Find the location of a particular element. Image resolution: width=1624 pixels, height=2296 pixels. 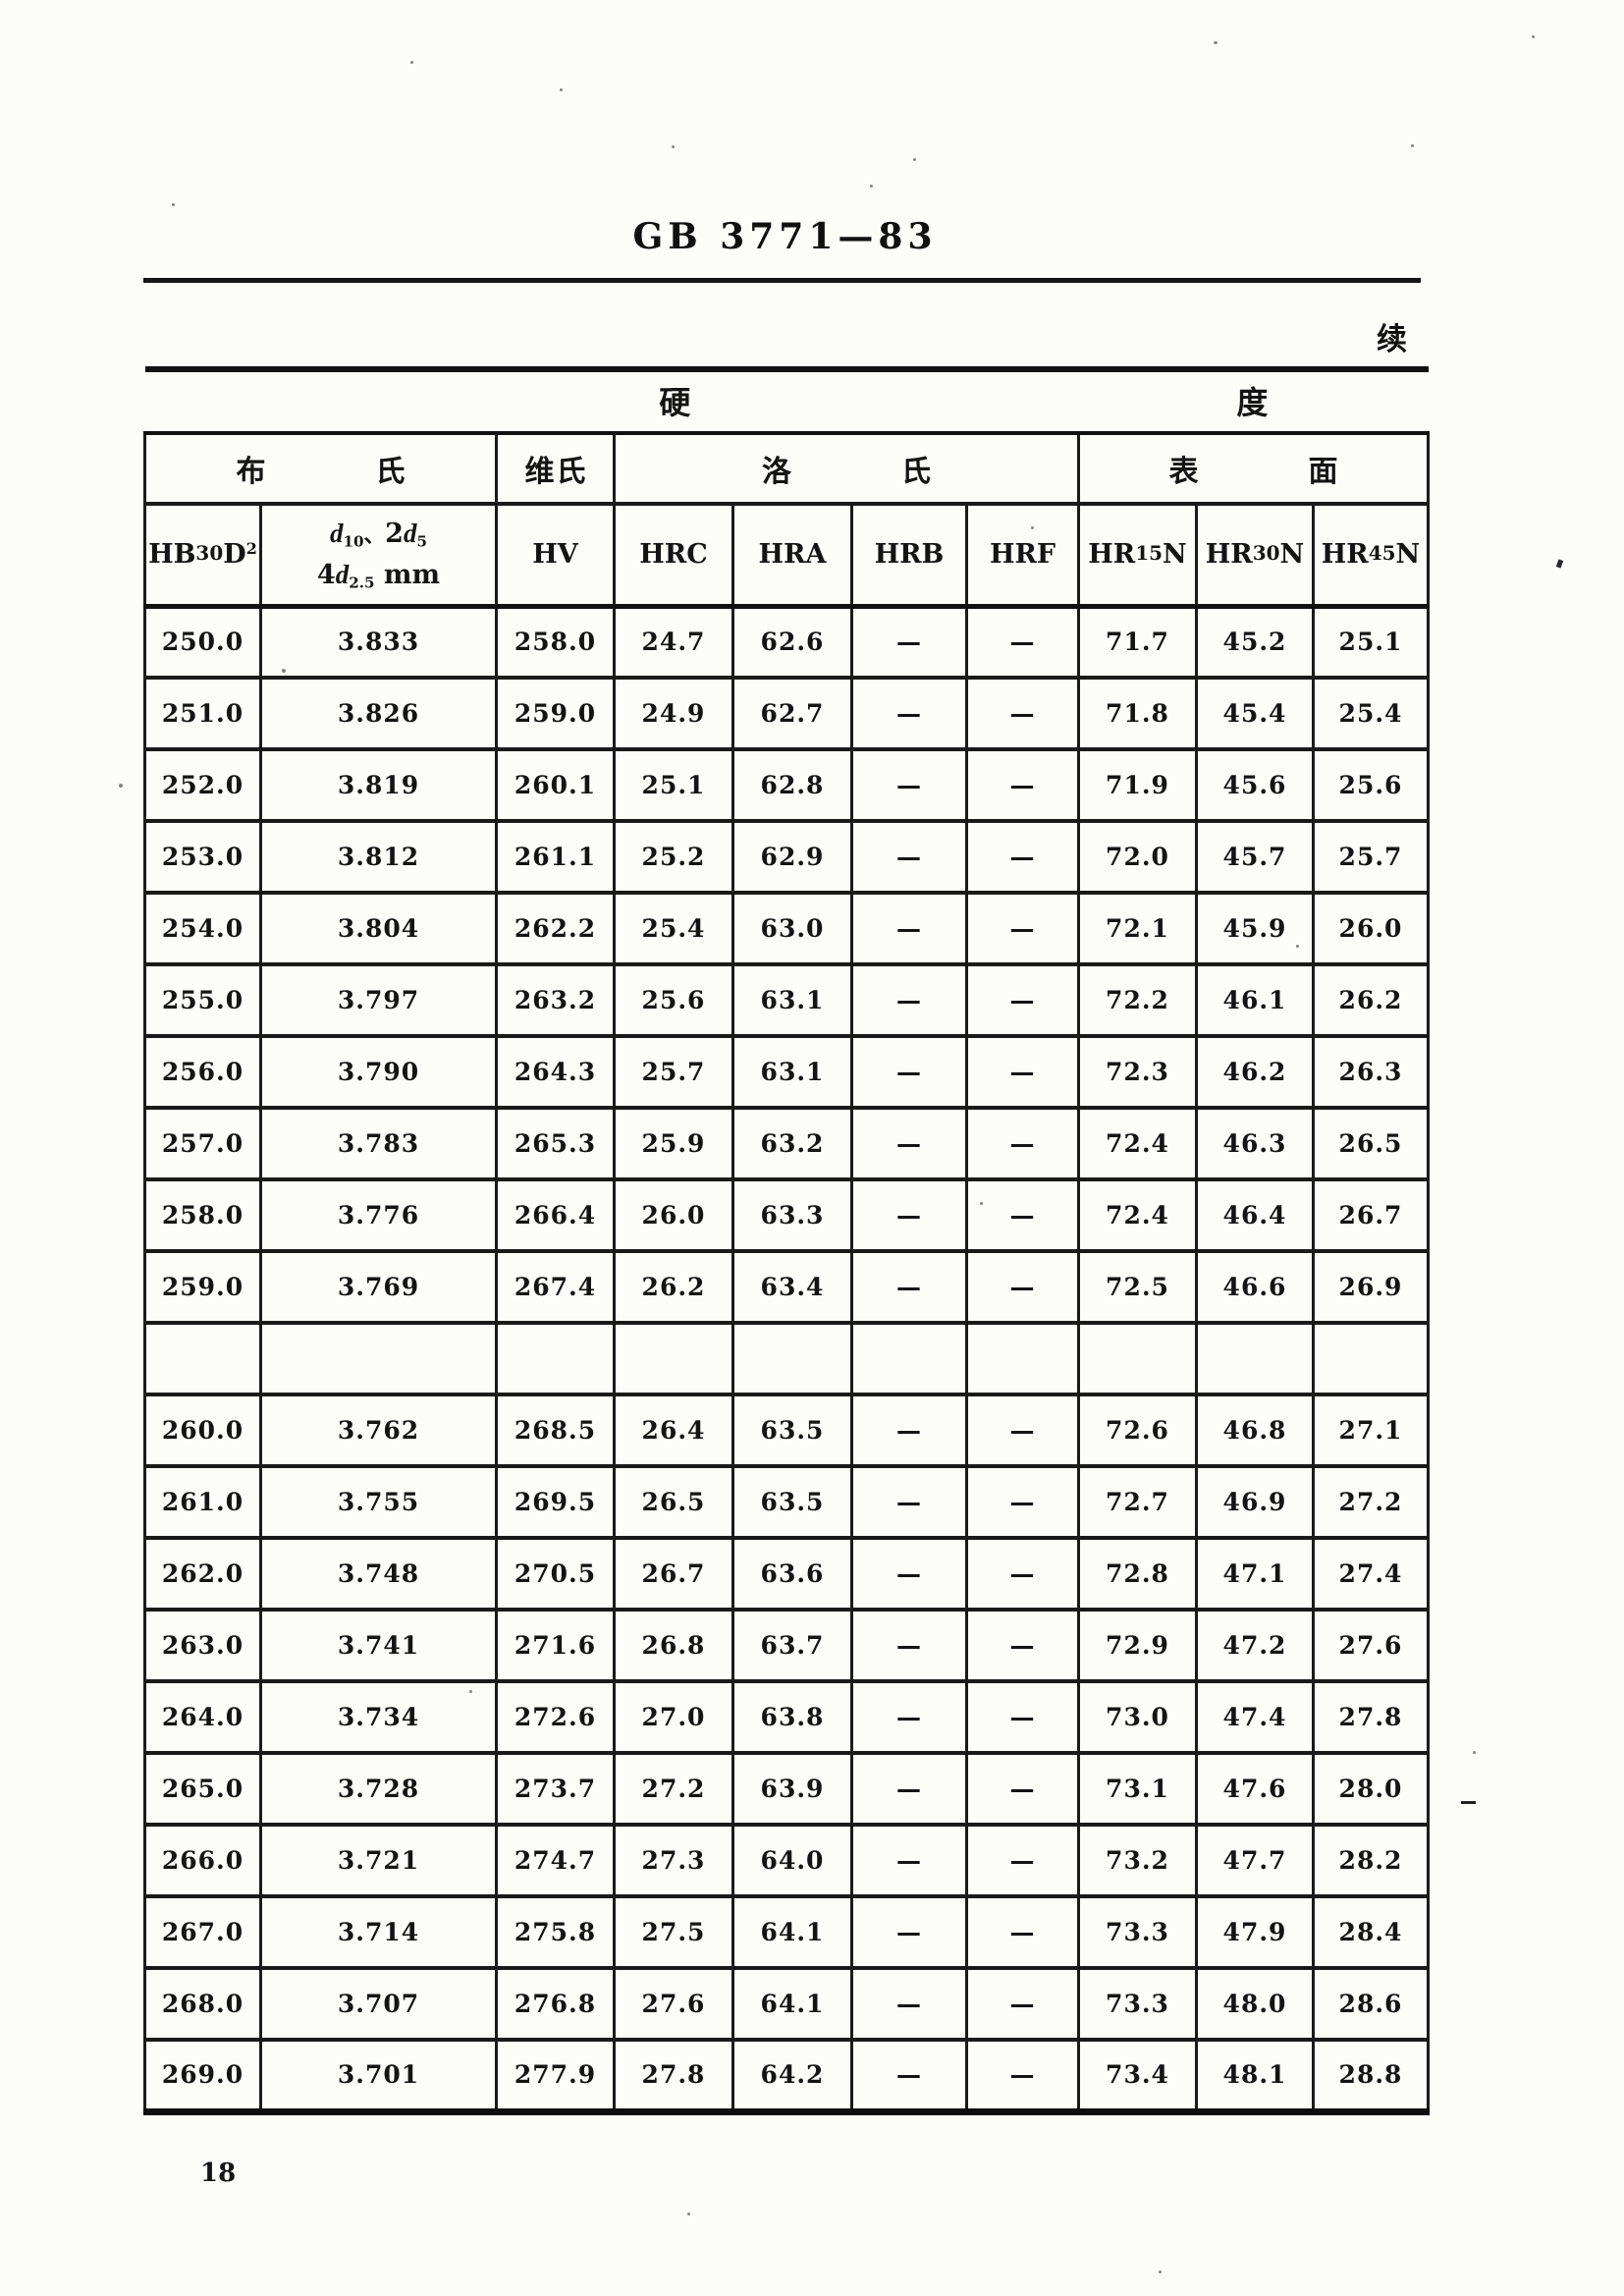

table-cell: 267.4 is located at coordinates (555, 1287).